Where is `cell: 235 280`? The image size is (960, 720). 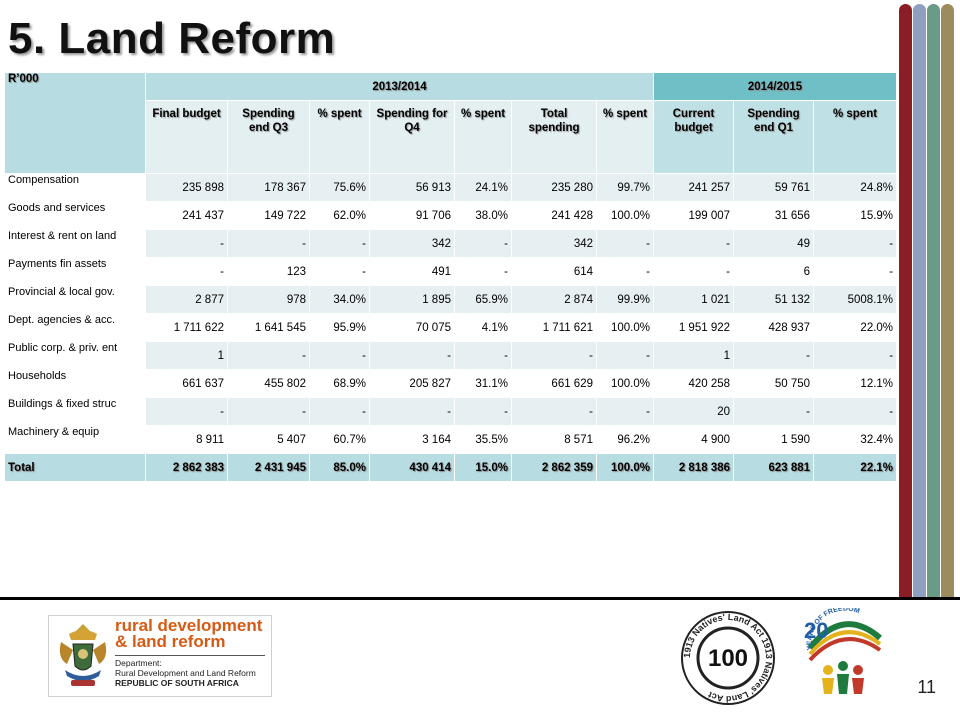 cell: 235 280 is located at coordinates (554, 187).